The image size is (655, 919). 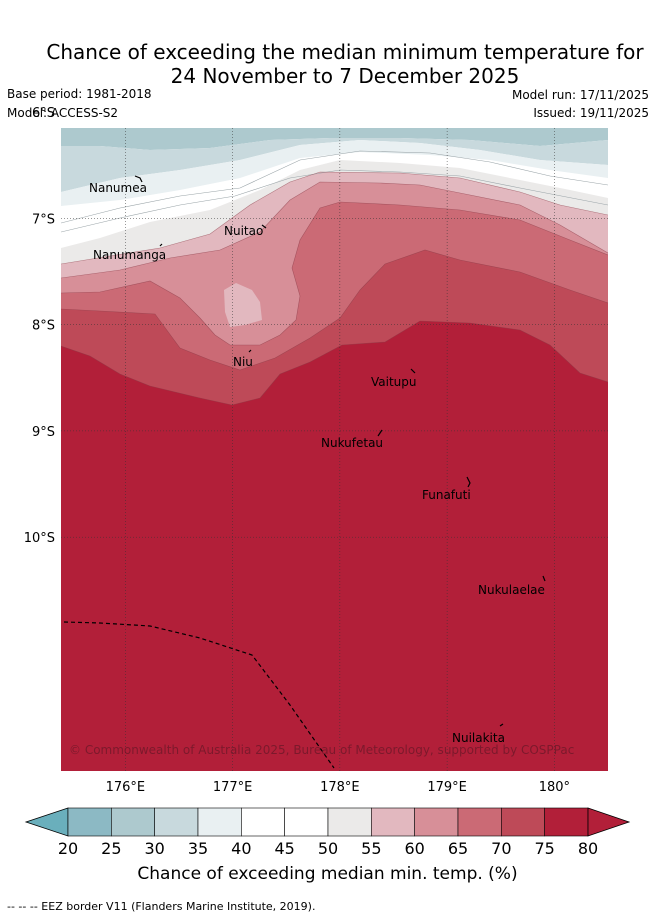 I want to click on colorbar-tick-label: 50, so click(x=328, y=848).